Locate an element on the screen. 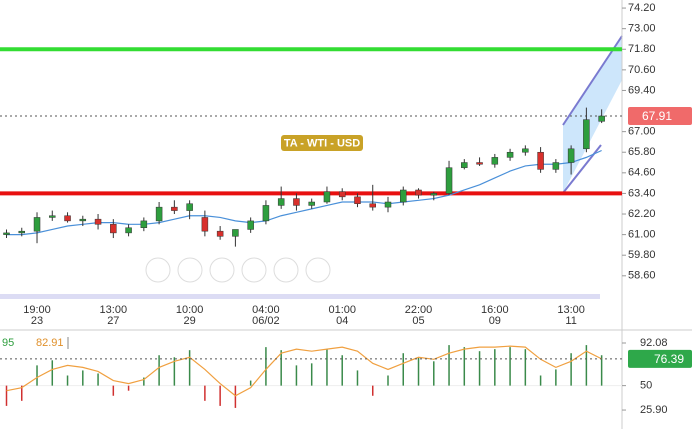  last-price-label: 67.91 is located at coordinates (657, 116).